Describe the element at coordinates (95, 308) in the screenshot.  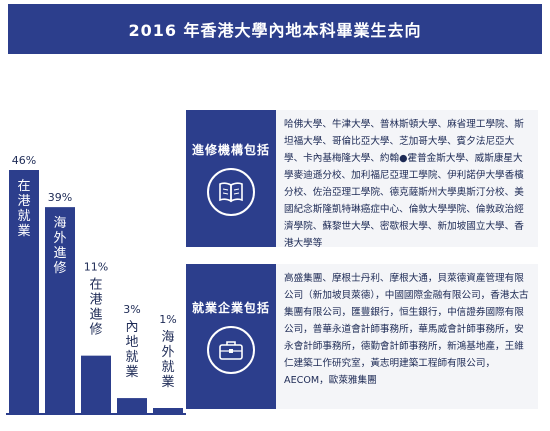
I see `category-label-3: 在港進修` at that location.